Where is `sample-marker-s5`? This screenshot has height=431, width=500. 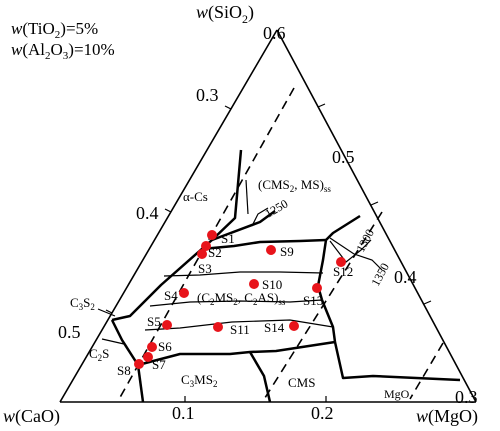 sample-marker-s5 is located at coordinates (167, 325).